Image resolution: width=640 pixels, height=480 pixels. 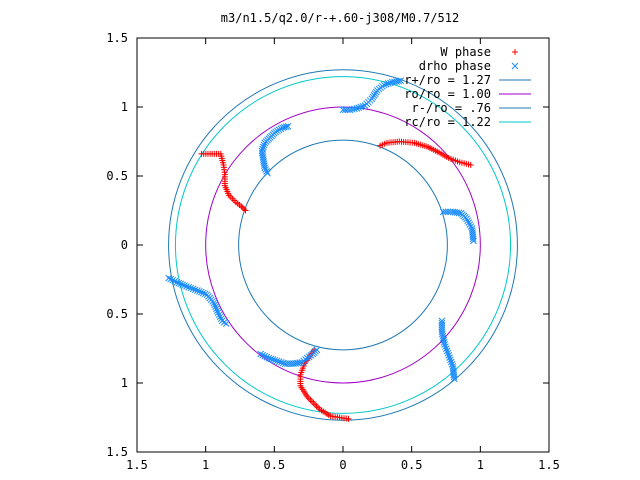 I want to click on y-tick-label: 1.5, so click(x=117, y=452).